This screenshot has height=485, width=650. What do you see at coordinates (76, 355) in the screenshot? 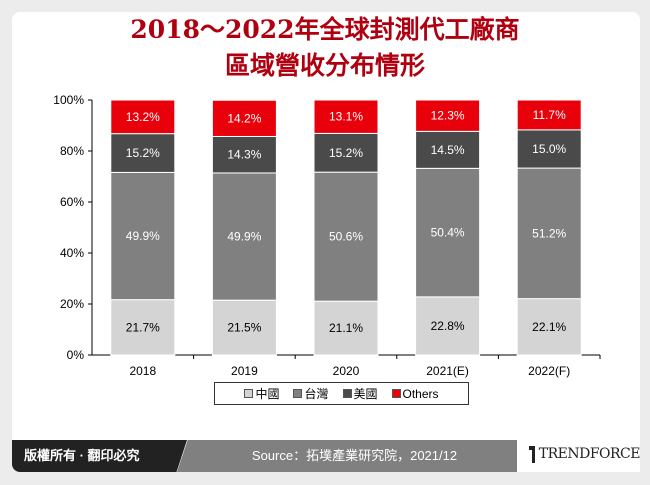
I see `y-tick-label: 0%` at bounding box center [76, 355].